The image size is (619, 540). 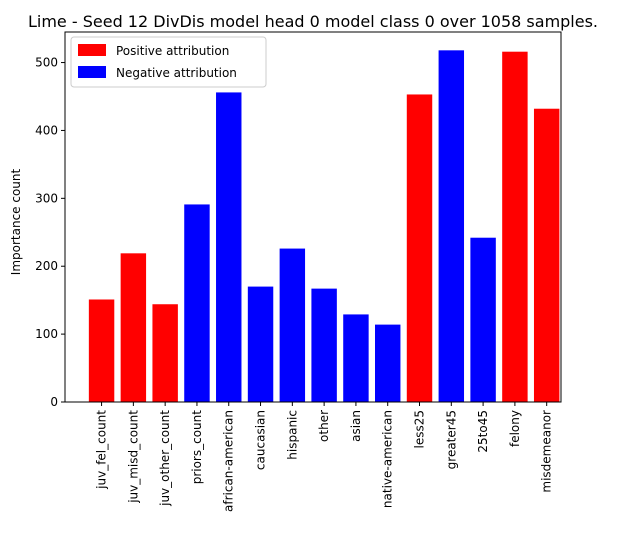 I want to click on y-tick-label: 400, so click(x=46, y=130).